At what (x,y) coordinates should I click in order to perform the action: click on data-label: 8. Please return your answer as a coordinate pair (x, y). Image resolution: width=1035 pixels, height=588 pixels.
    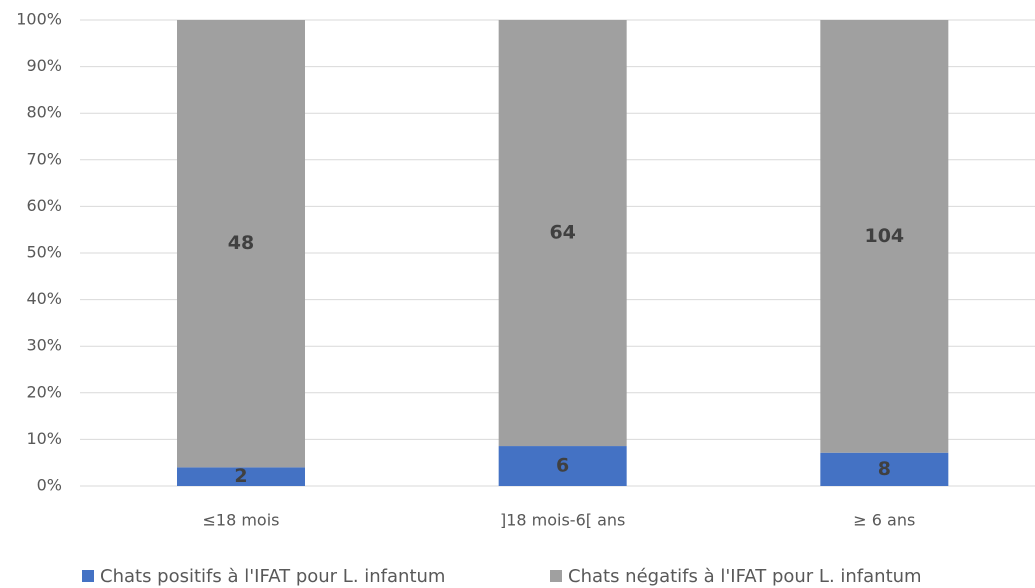
    Looking at the image, I should click on (884, 469).